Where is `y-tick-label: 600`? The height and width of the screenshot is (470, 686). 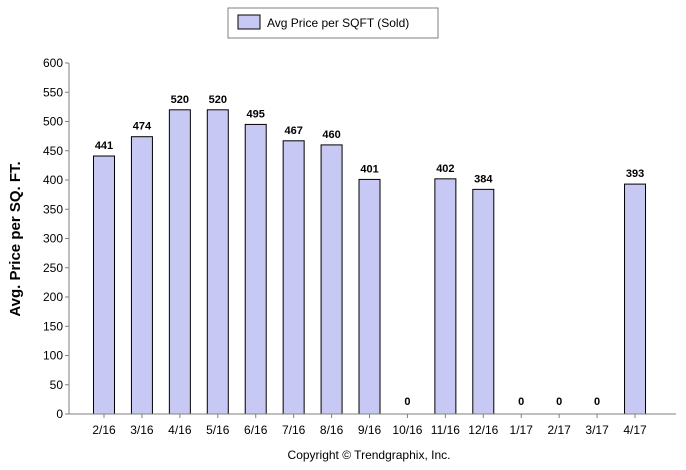 y-tick-label: 600 is located at coordinates (53, 63).